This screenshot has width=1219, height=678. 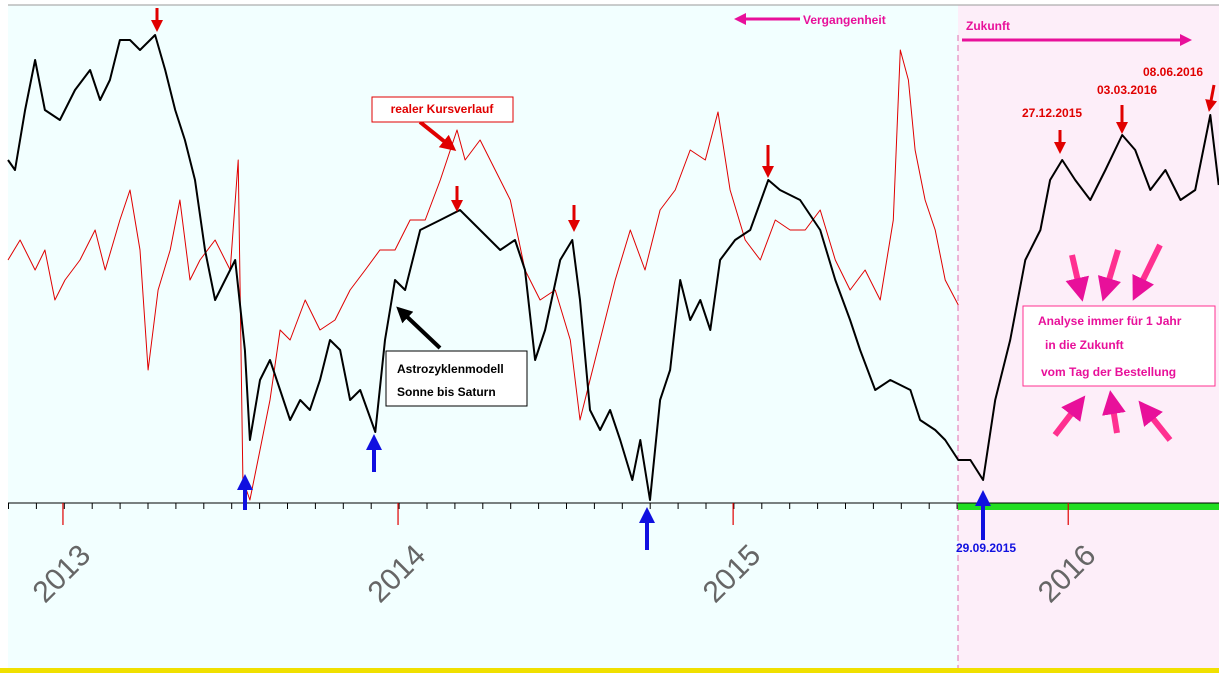 I want to click on note-box, so click(x=1119, y=346).